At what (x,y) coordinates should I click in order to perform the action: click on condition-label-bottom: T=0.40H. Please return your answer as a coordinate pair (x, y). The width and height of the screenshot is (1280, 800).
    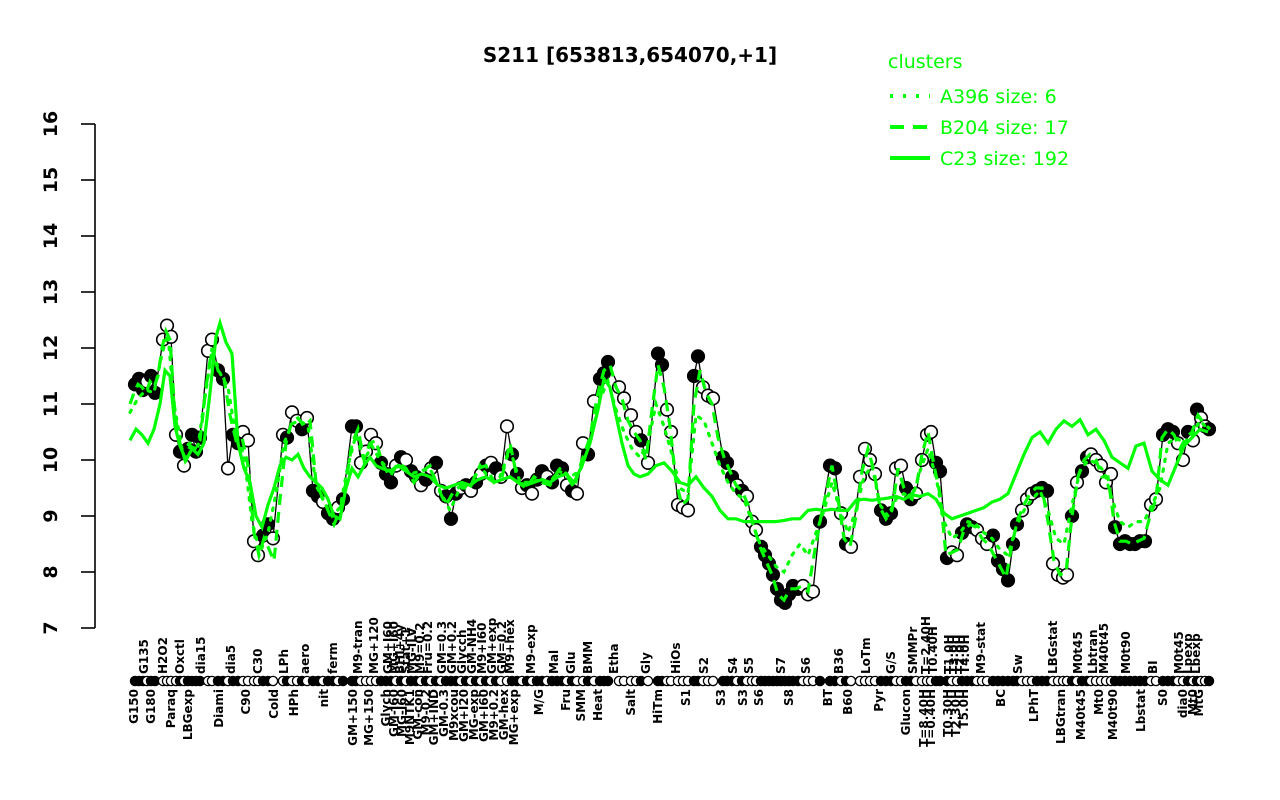
    Looking at the image, I should click on (931, 718).